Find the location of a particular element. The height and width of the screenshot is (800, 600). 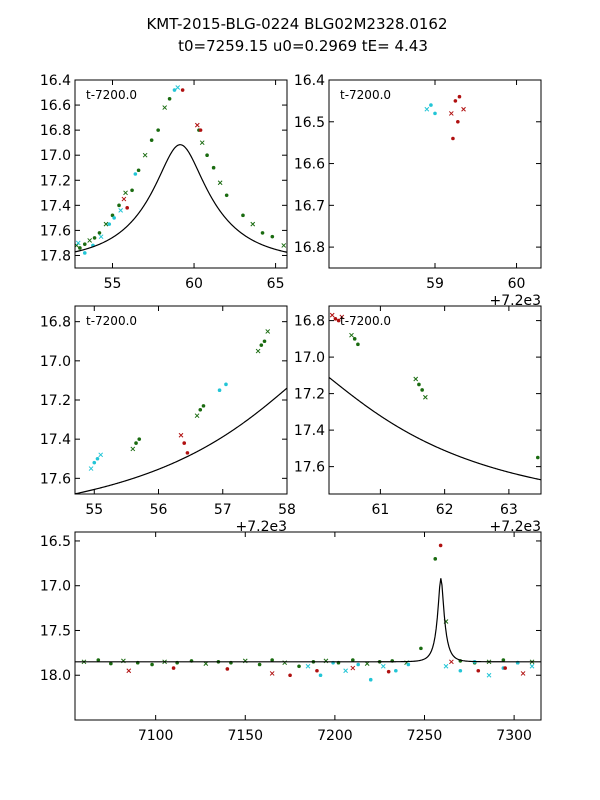

plot-area is located at coordinates (435, 396).